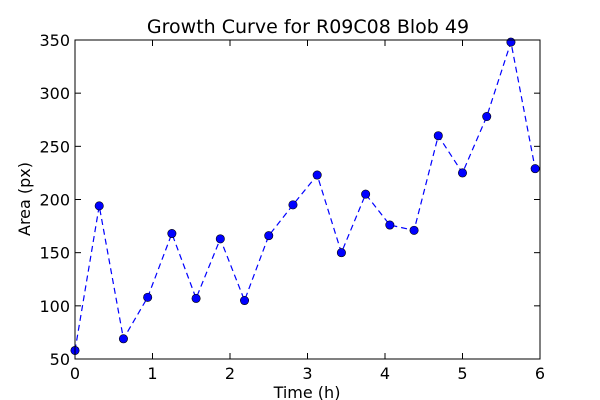 The height and width of the screenshot is (400, 600). I want to click on y-tick-label: 250, so click(54, 146).